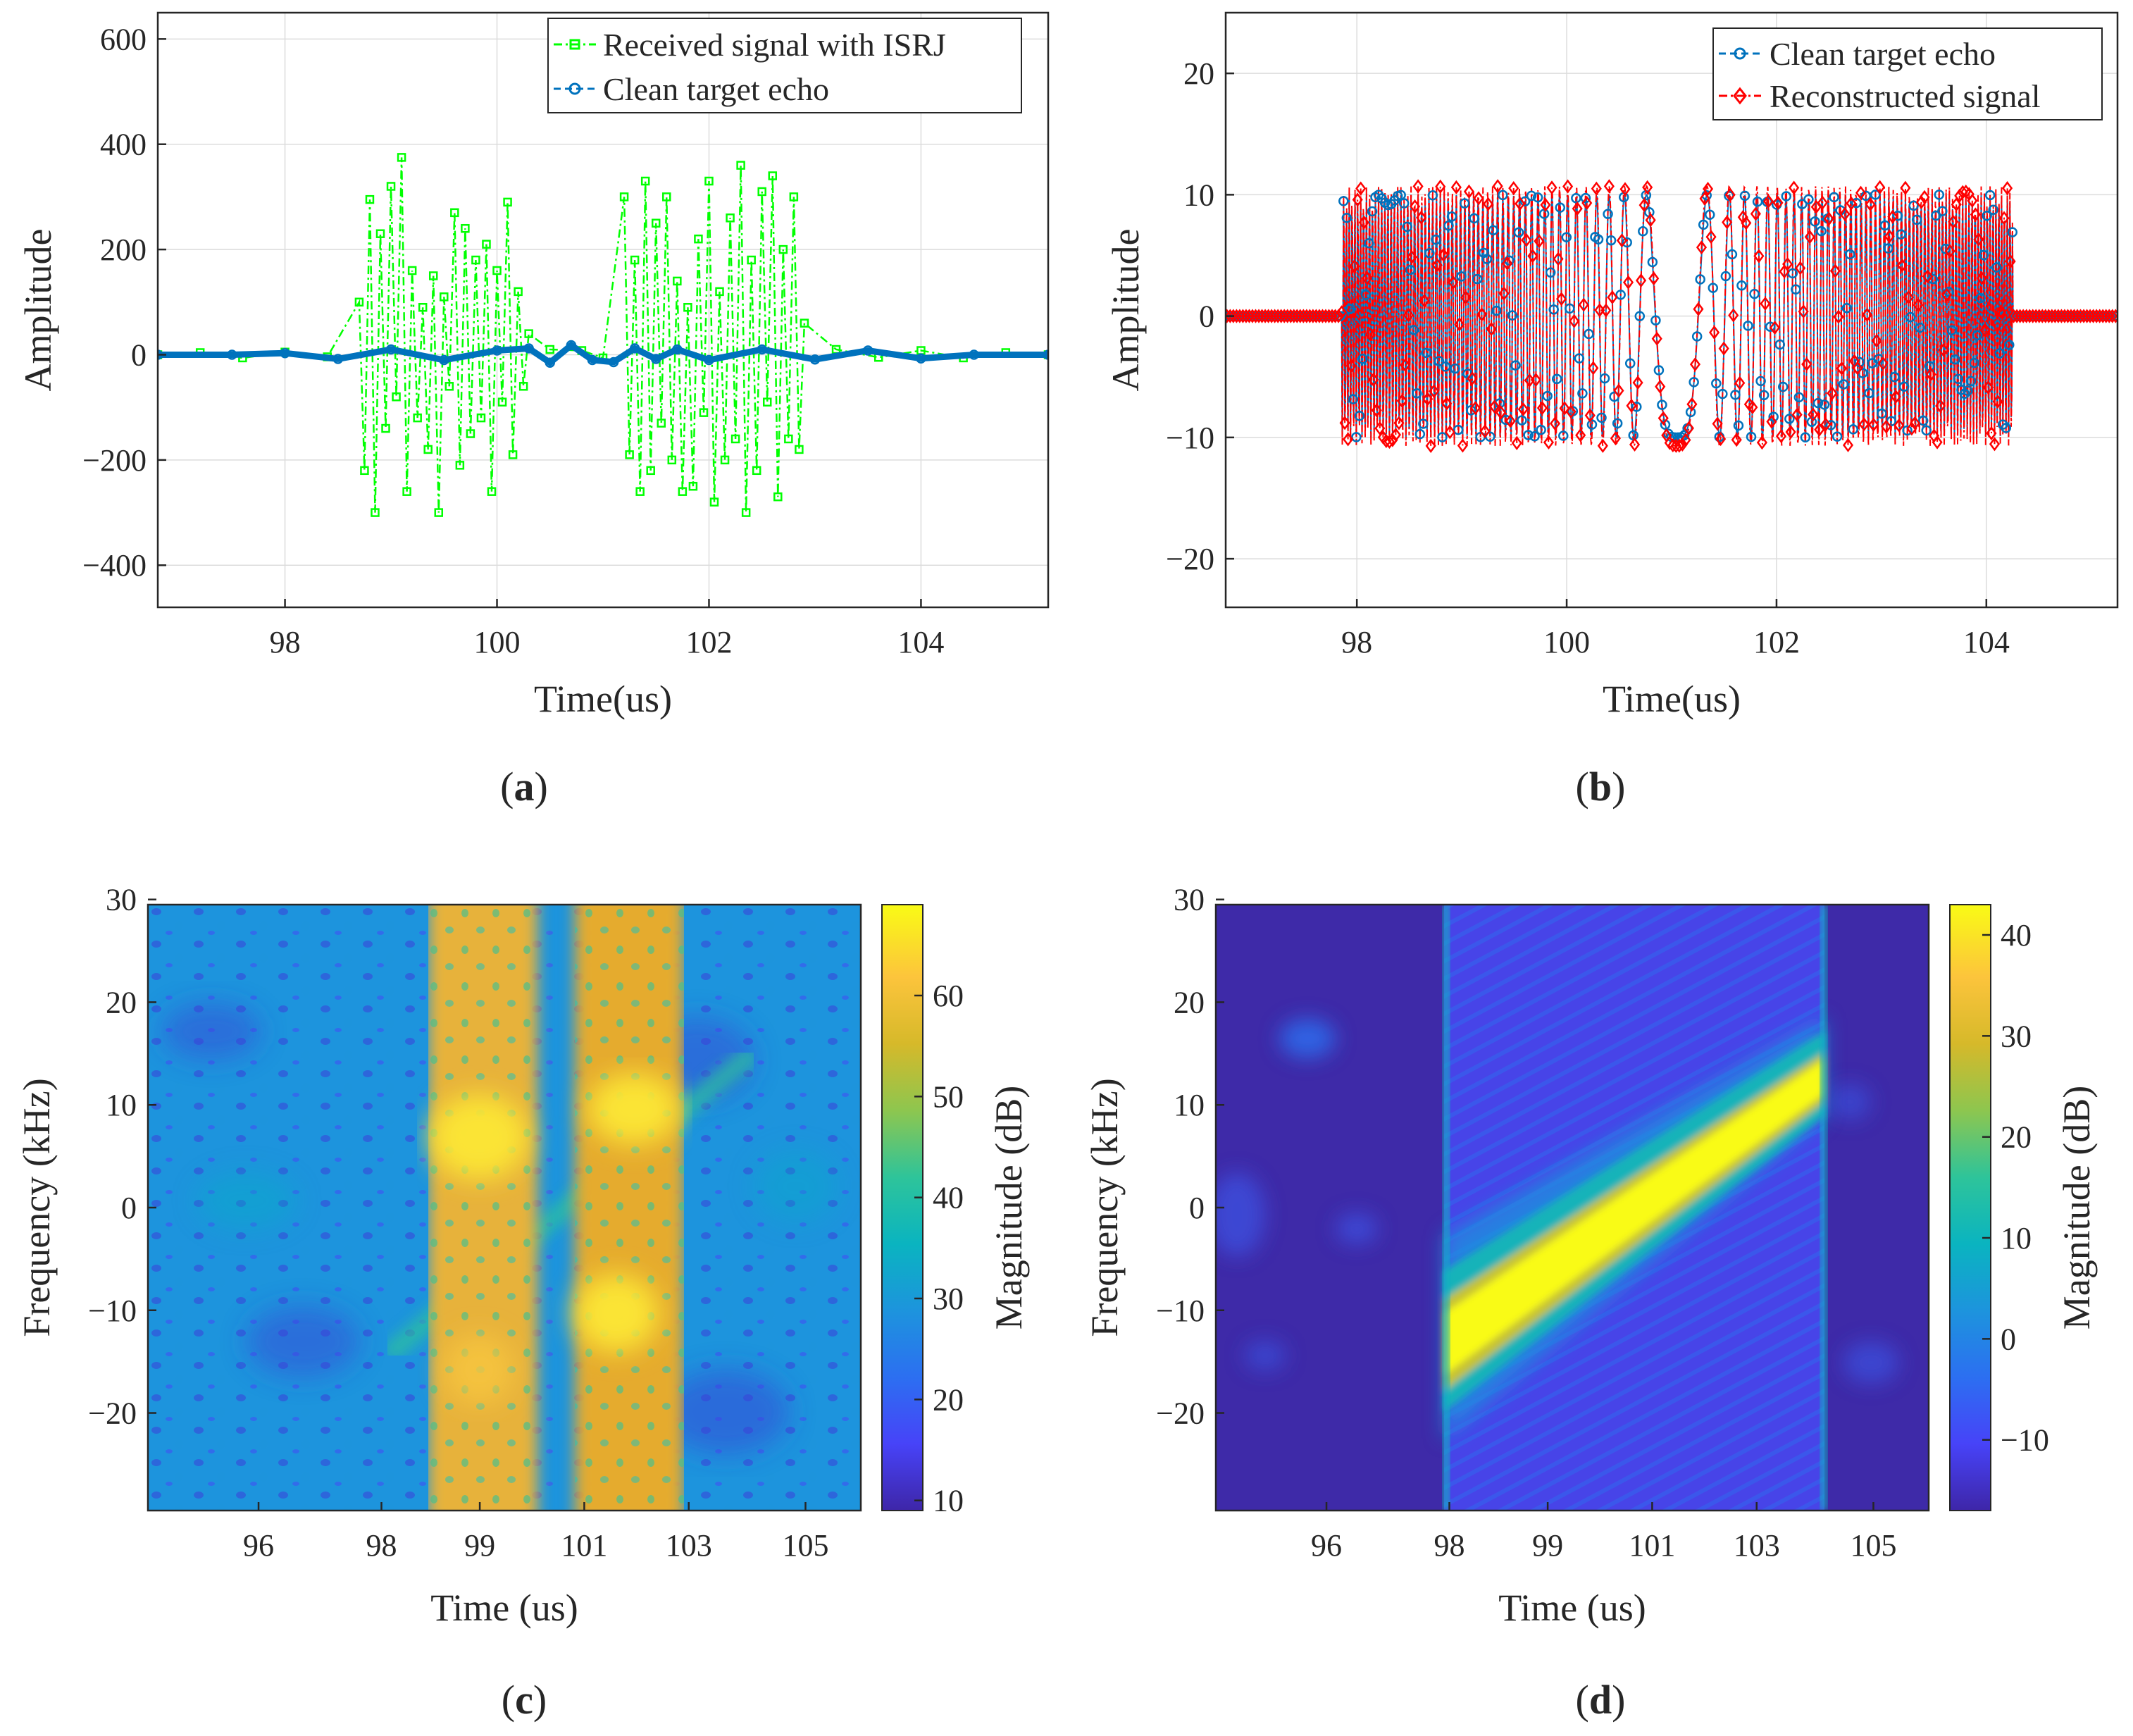 The image size is (2133, 1736). Describe the element at coordinates (1672, 316) in the screenshot. I see `series-group-b` at that location.